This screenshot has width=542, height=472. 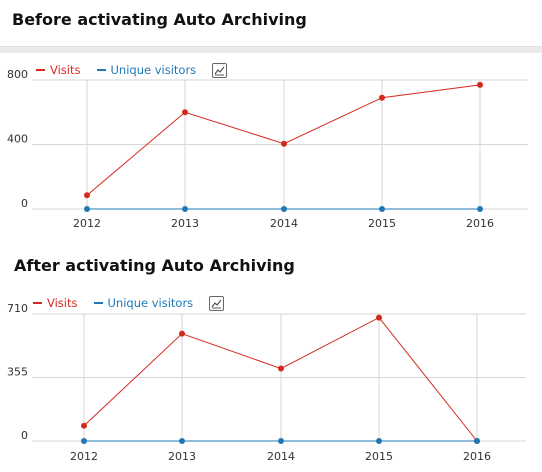 I want to click on y-tick-label: 400, so click(x=17, y=139).